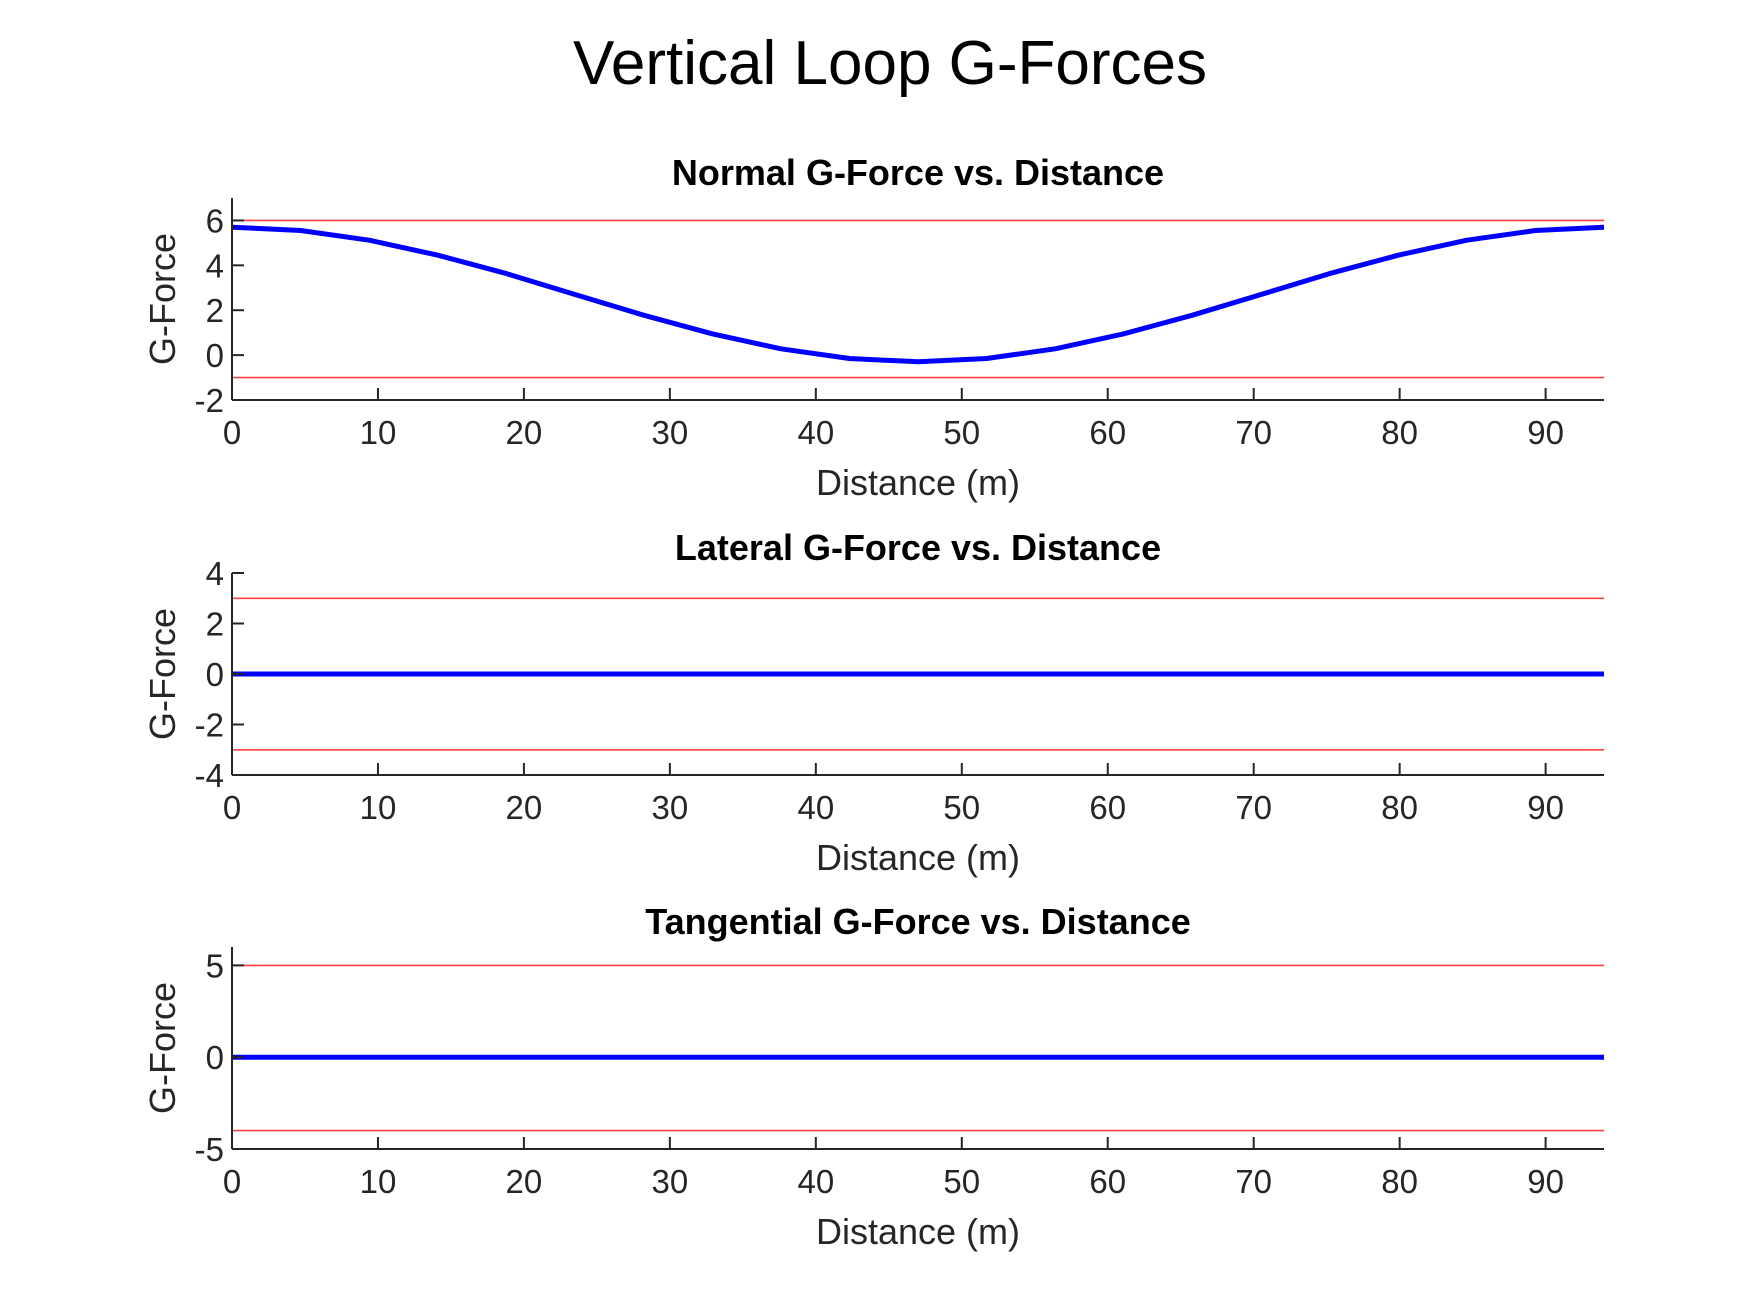  I want to click on subplot-title: Normal G-Force vs. Distance, so click(918, 172).